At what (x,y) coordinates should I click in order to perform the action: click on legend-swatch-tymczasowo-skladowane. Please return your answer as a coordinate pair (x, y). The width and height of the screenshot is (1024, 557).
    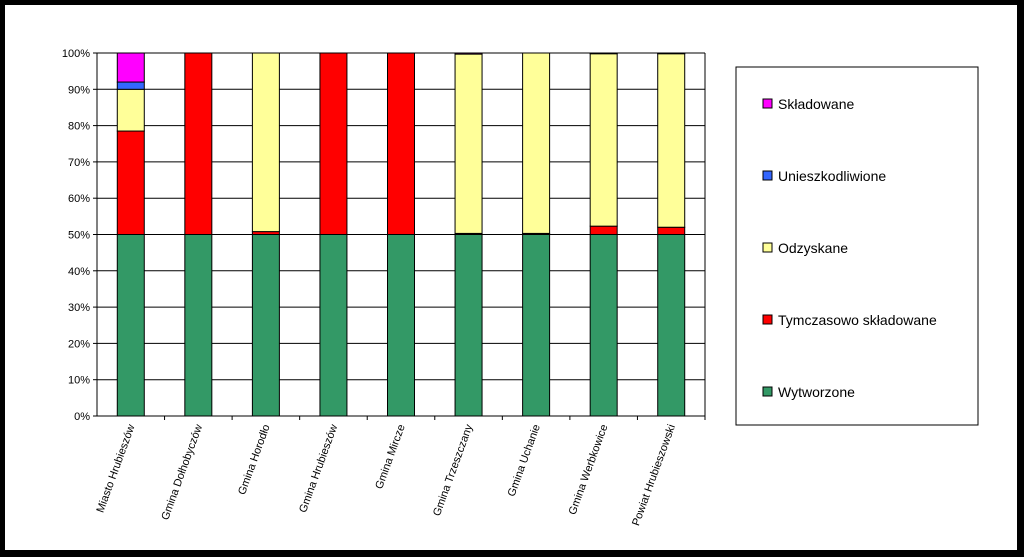
    Looking at the image, I should click on (767, 319).